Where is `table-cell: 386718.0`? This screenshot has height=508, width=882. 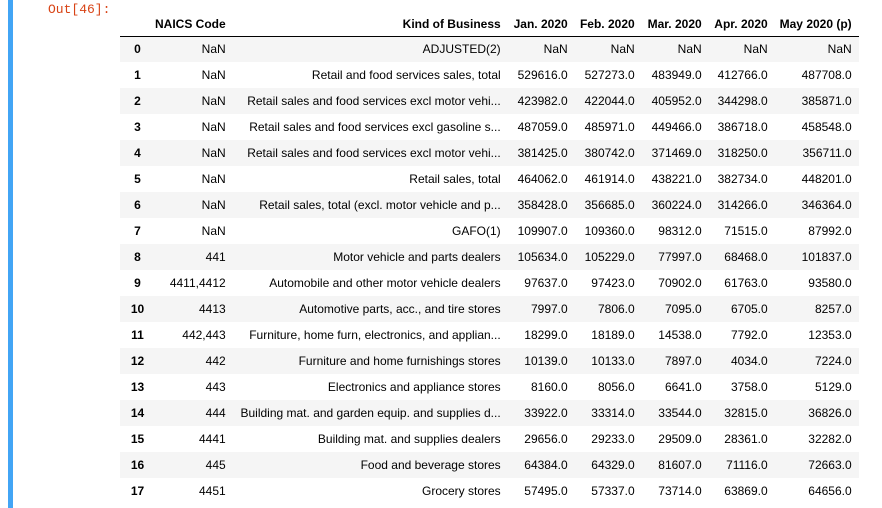
table-cell: 386718.0 is located at coordinates (742, 127).